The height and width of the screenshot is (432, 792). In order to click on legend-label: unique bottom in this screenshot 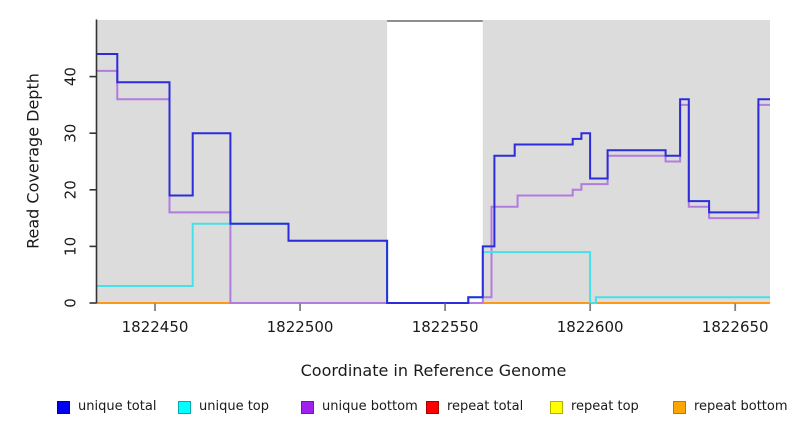, I will do `click(370, 406)`.